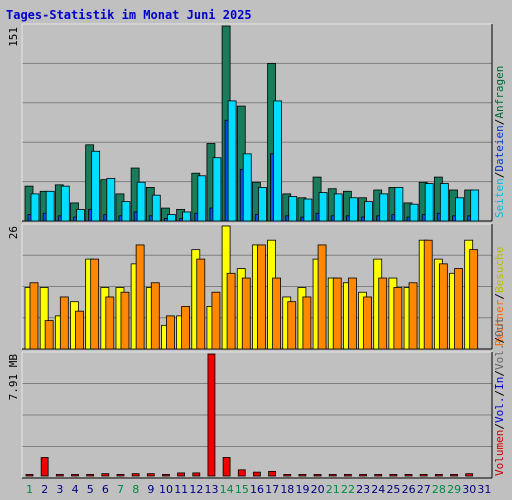 The image size is (512, 500). I want to click on x-tick-day-13: 13, so click(212, 489).